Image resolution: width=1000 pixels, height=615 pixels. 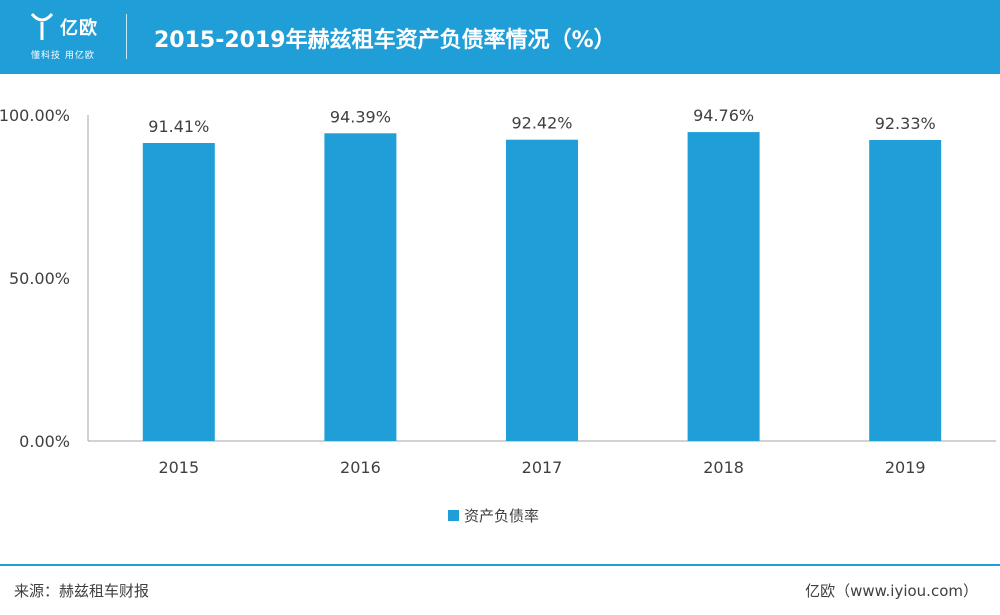 What do you see at coordinates (360, 116) in the screenshot?
I see `data-label: 94.39%` at bounding box center [360, 116].